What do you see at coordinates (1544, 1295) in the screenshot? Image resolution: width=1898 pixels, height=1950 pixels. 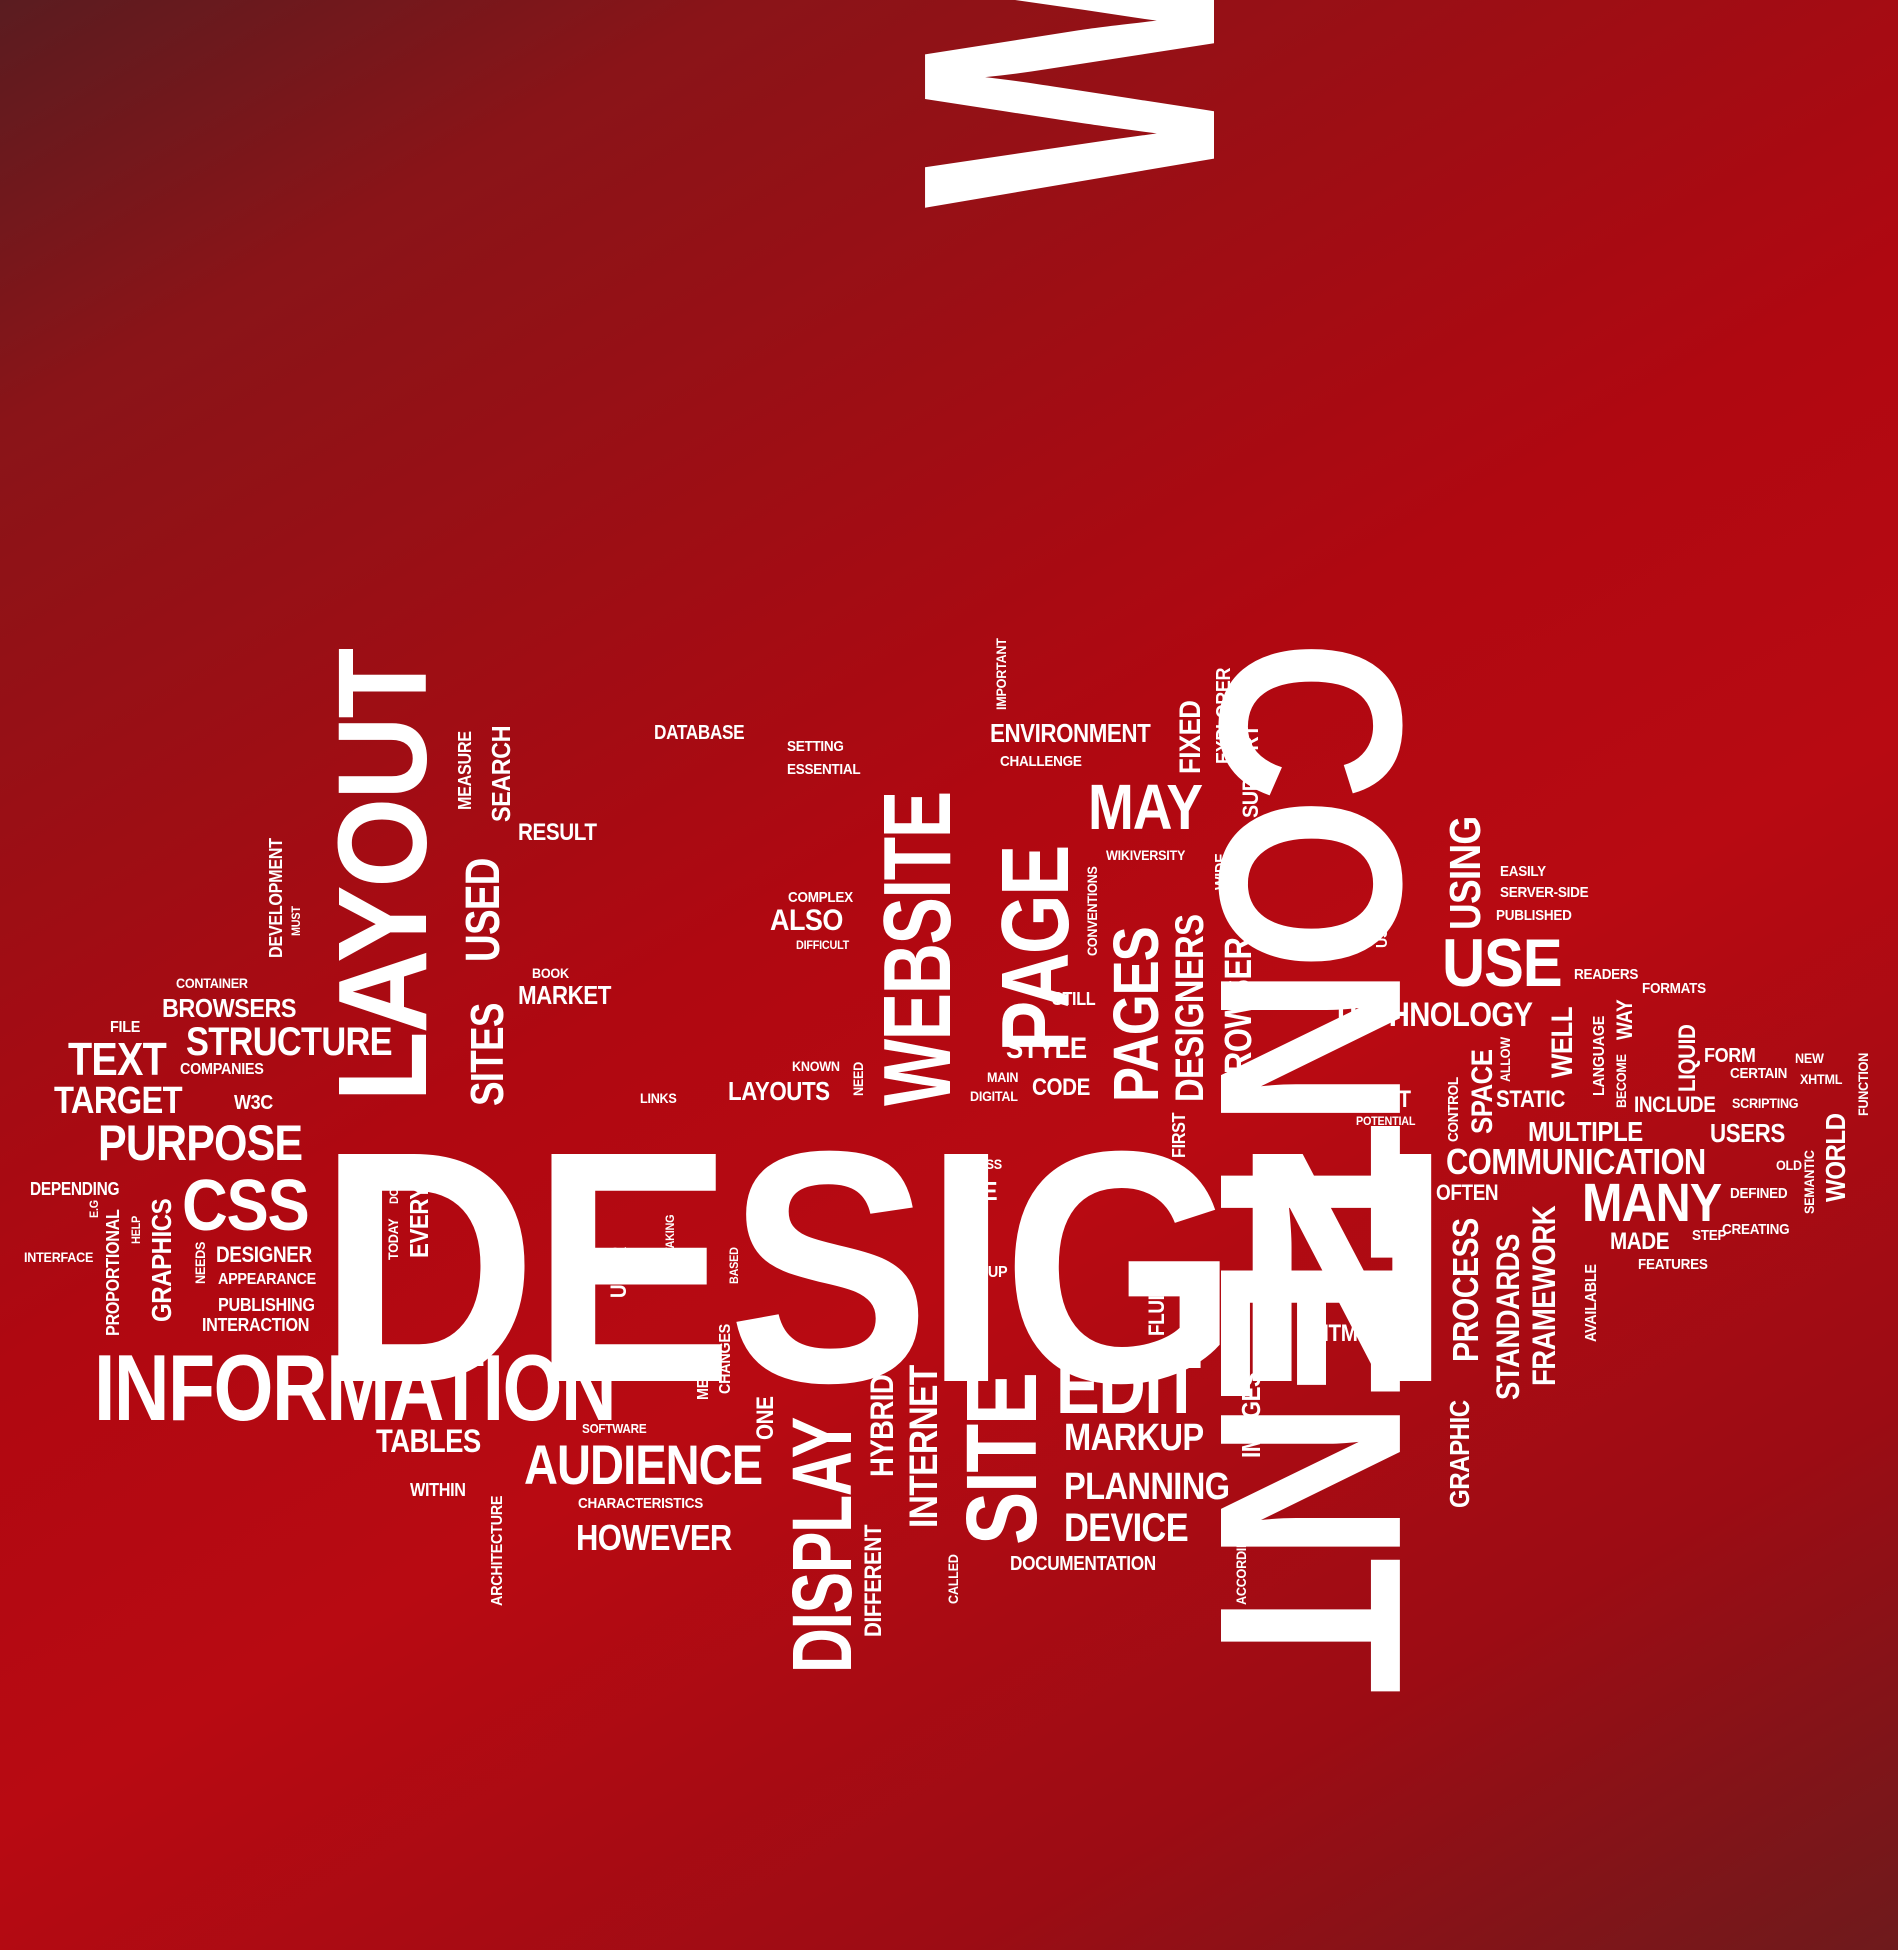 I see `word-framework: FRAMEWORK` at bounding box center [1544, 1295].